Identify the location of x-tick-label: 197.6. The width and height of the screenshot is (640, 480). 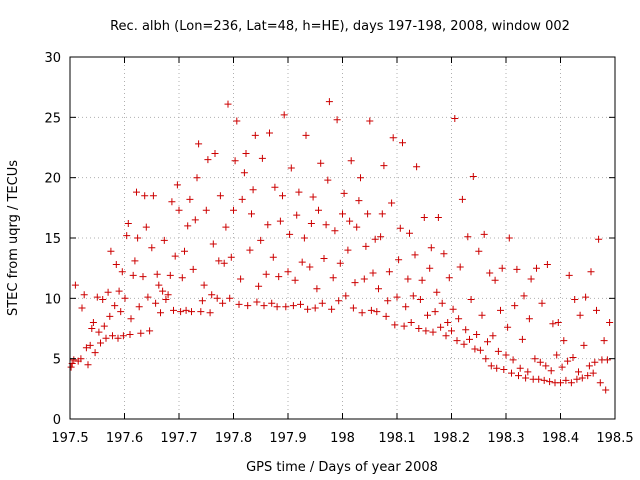
(124, 438).